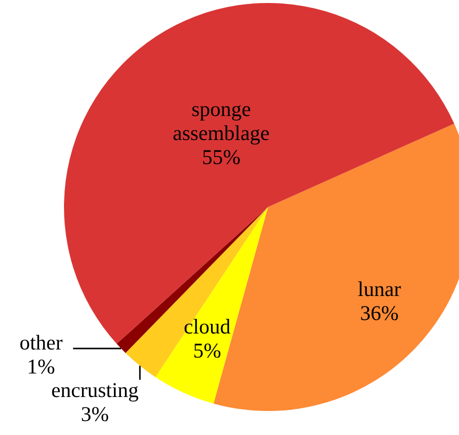 This screenshot has width=459, height=435. I want to click on slice-label: lunar, so click(379, 288).